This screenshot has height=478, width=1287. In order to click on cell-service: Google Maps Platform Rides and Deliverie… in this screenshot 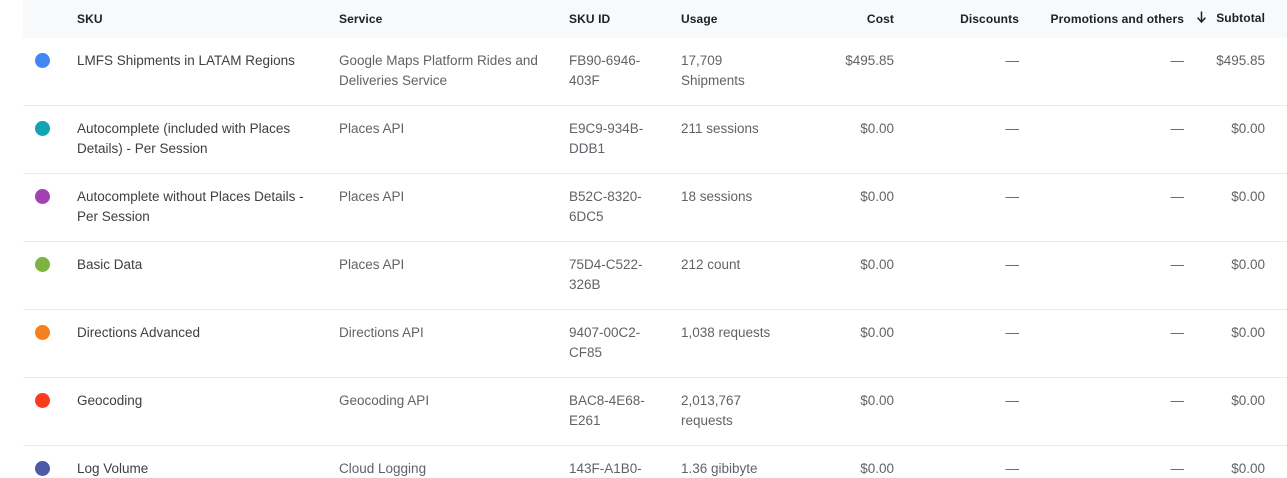, I will do `click(438, 70)`.